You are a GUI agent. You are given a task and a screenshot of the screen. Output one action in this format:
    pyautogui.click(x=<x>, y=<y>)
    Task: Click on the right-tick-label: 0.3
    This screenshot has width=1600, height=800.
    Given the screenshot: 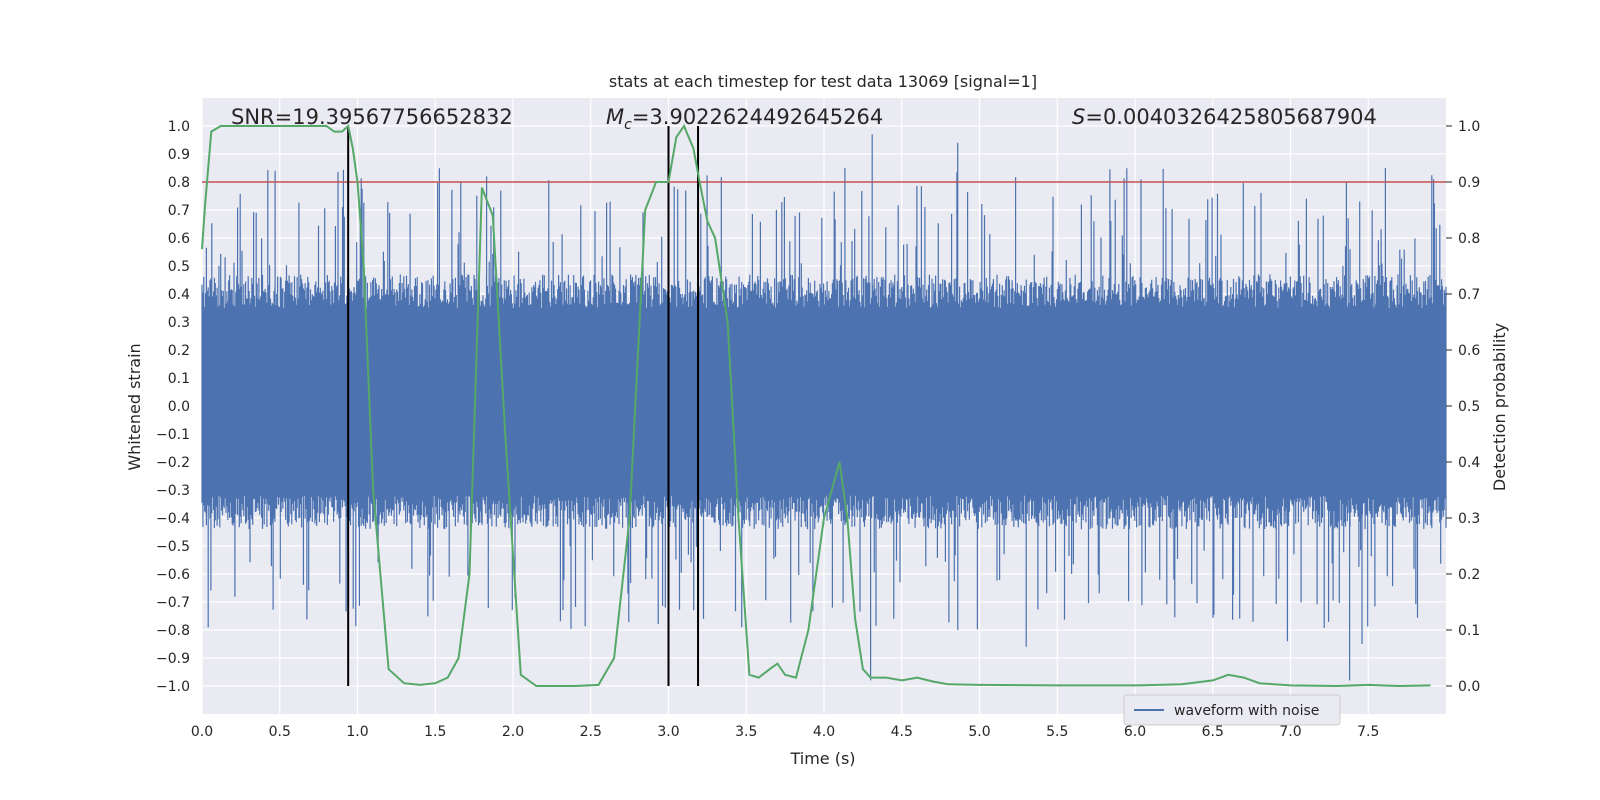 What is the action you would take?
    pyautogui.click(x=1469, y=519)
    